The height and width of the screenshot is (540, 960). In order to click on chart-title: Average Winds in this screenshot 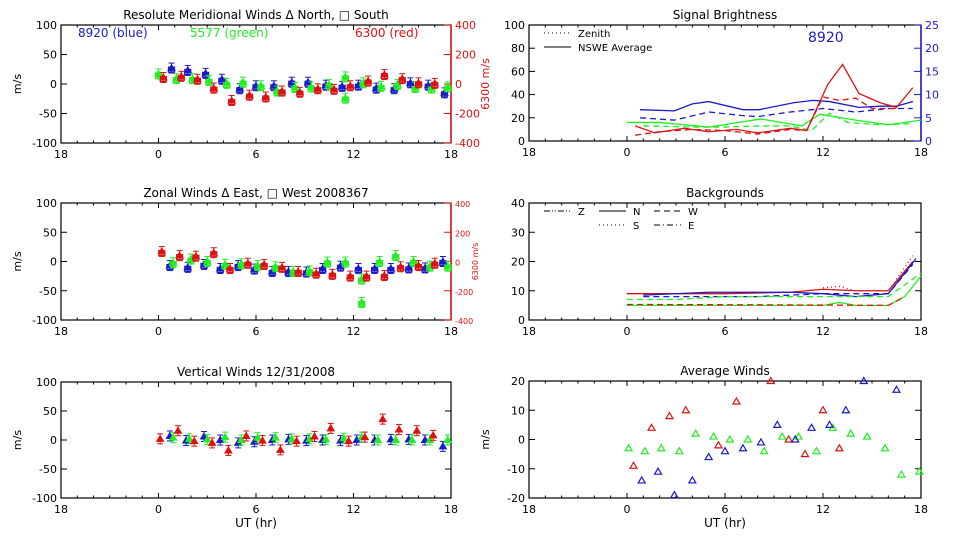, I will do `click(725, 371)`.